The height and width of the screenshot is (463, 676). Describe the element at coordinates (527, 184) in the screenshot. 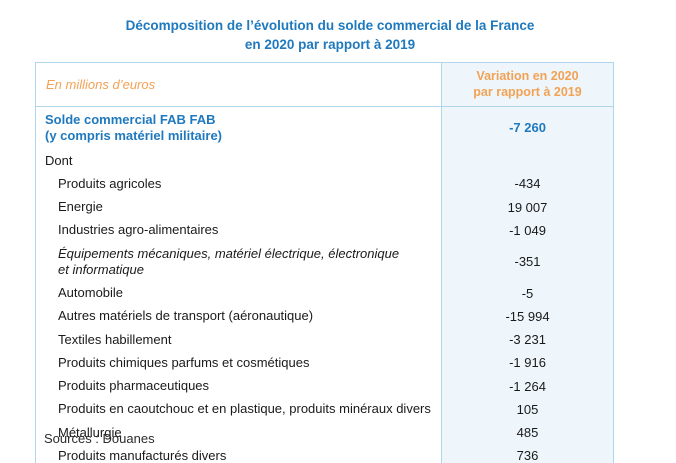

I see `row-value: -434` at that location.